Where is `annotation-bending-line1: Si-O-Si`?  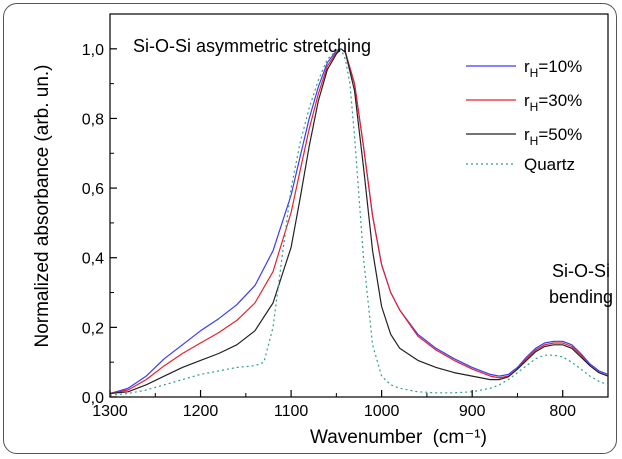 annotation-bending-line1: Si-O-Si is located at coordinates (581, 271).